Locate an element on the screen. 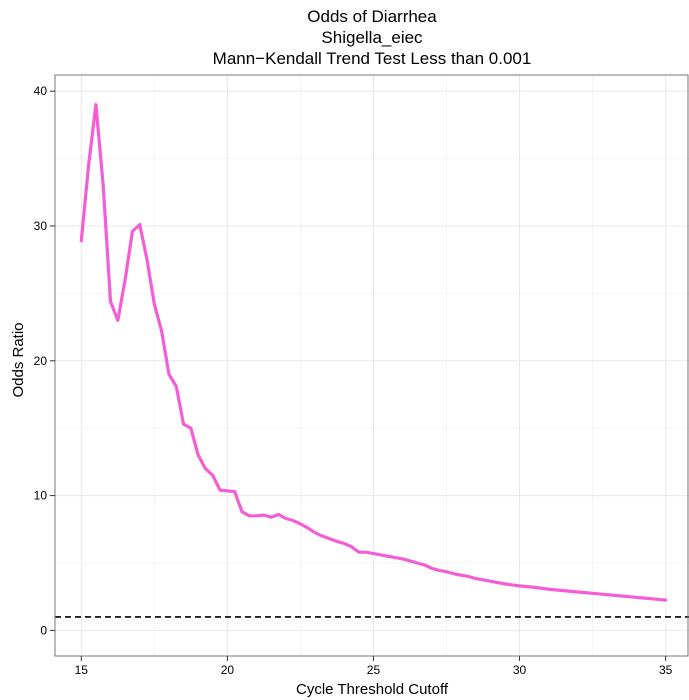 The height and width of the screenshot is (700, 689). y-tick-label: 10 is located at coordinates (41, 496).